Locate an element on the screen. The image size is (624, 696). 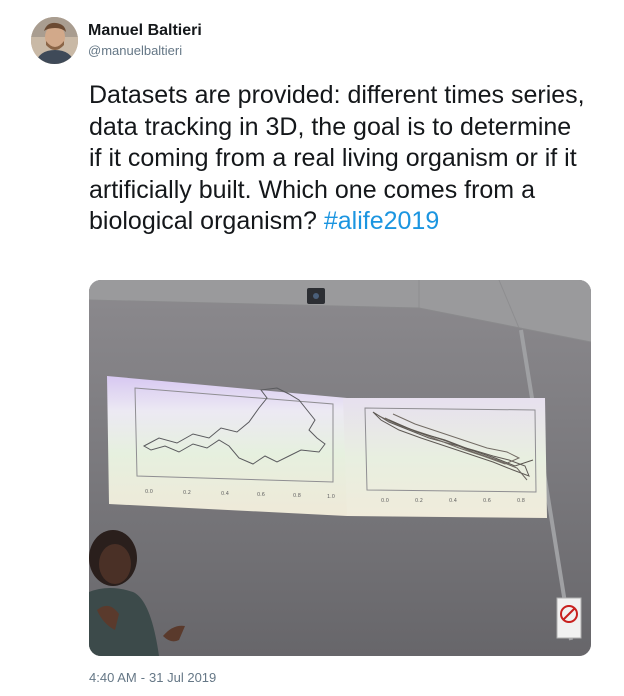
timestamp-date: 31 Jul 2019 is located at coordinates (183, 677).